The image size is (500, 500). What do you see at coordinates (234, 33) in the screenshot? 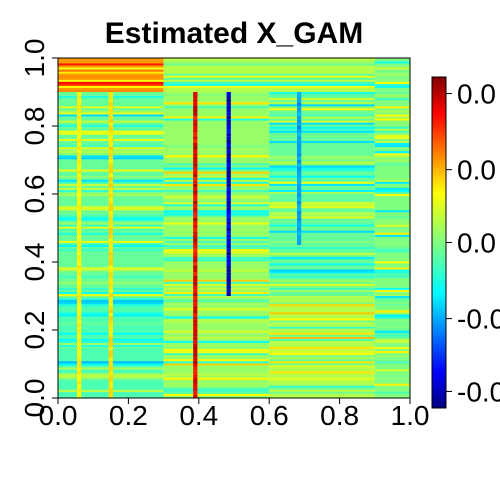
I see `chart-title: Estimated X_GAM` at bounding box center [234, 33].